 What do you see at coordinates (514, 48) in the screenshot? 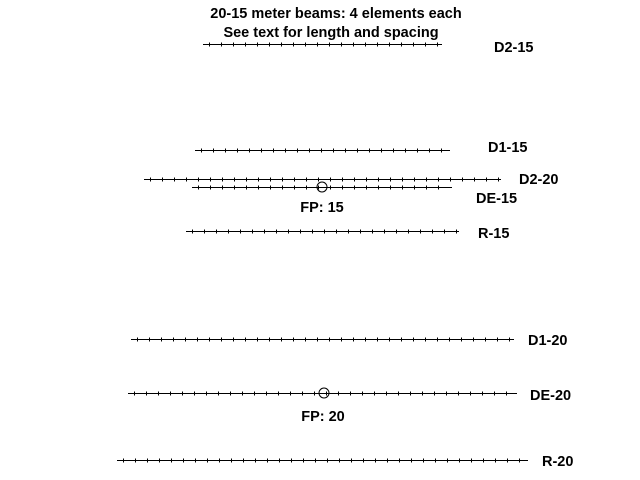
I see `element-label-d2-15: D2-15` at bounding box center [514, 48].